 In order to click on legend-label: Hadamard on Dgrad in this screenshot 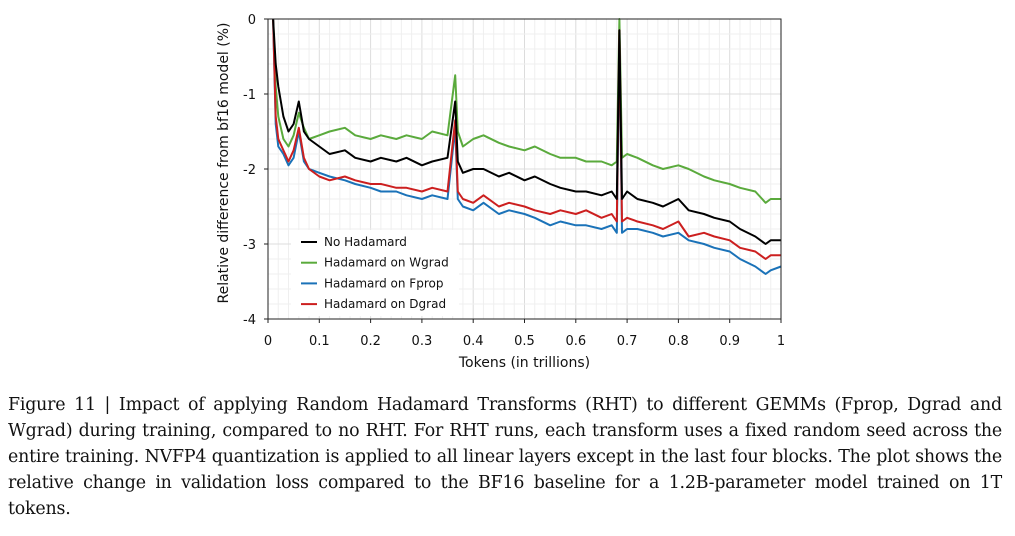, I will do `click(385, 304)`.